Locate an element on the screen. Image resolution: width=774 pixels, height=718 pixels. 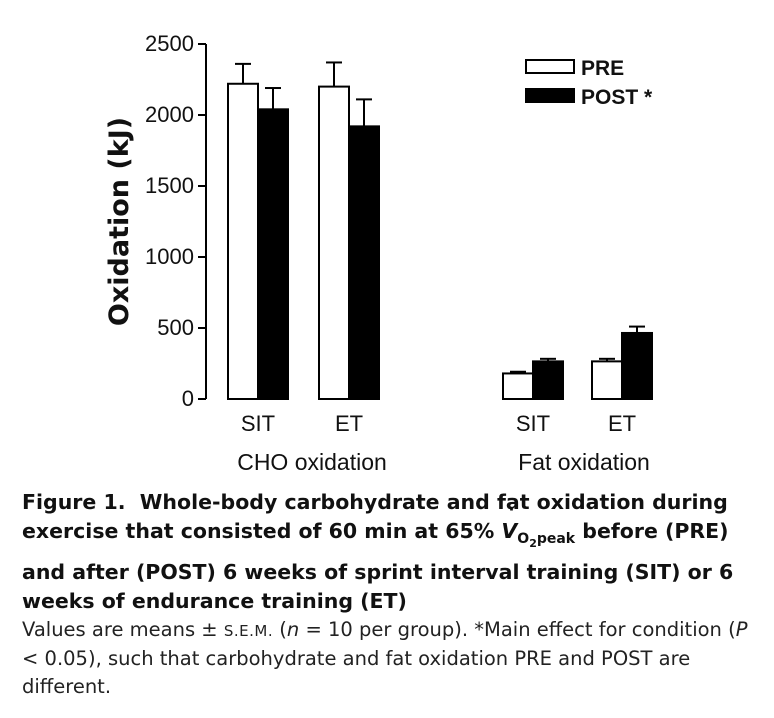
caption-body-part1: Values are means ± is located at coordinates (120, 629).